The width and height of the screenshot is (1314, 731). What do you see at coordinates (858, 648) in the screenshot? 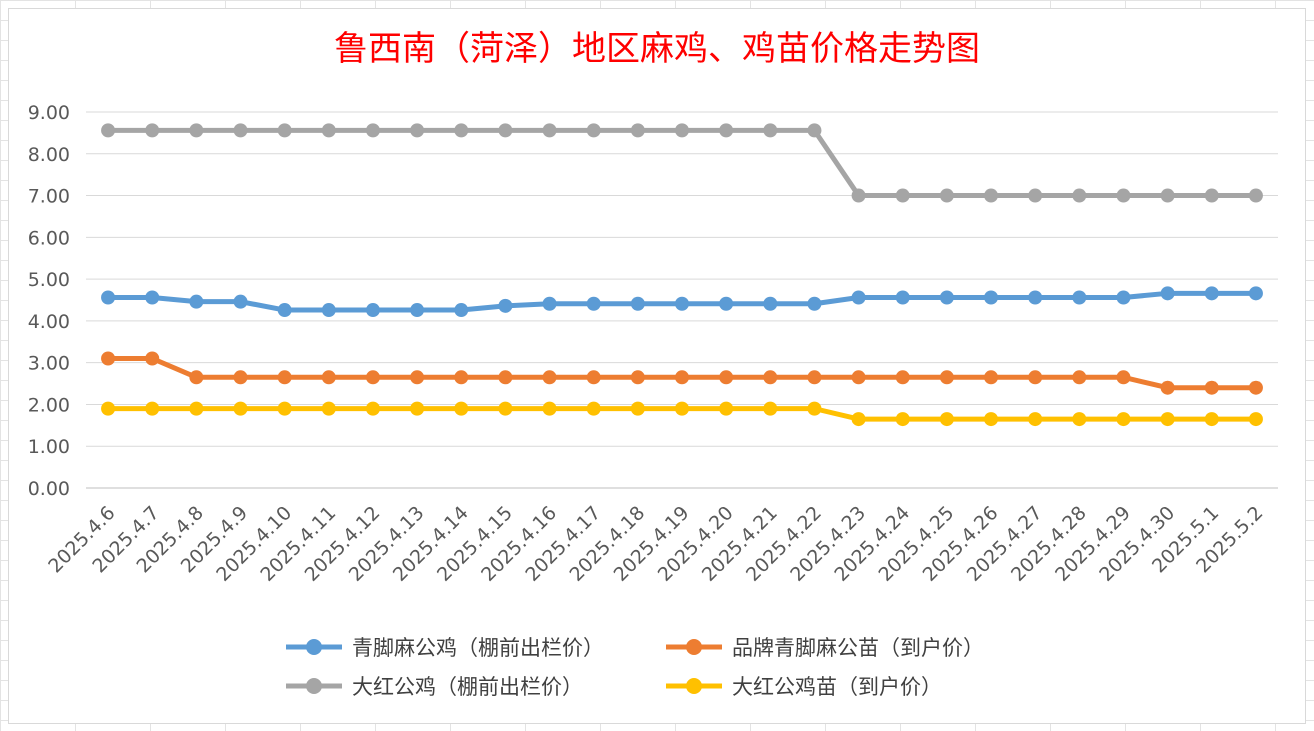
I see `legend-label: 品牌青脚麻公苗（到户价）` at bounding box center [858, 648].